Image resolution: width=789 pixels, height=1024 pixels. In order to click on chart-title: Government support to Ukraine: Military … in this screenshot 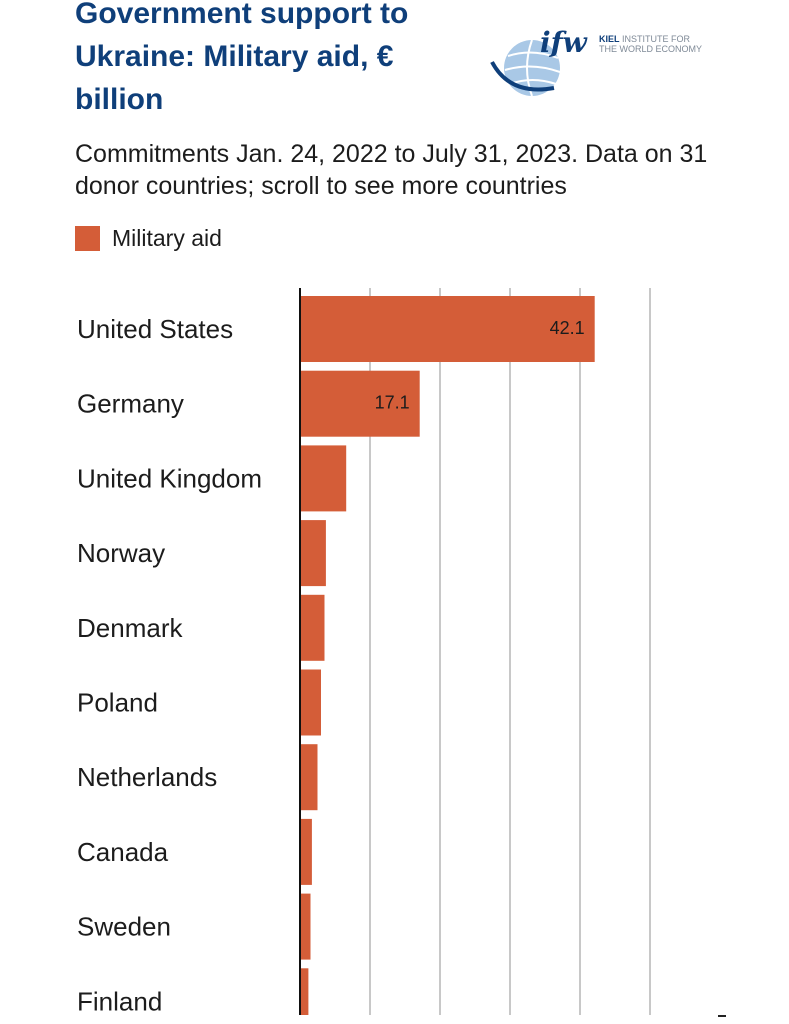, I will do `click(242, 58)`.